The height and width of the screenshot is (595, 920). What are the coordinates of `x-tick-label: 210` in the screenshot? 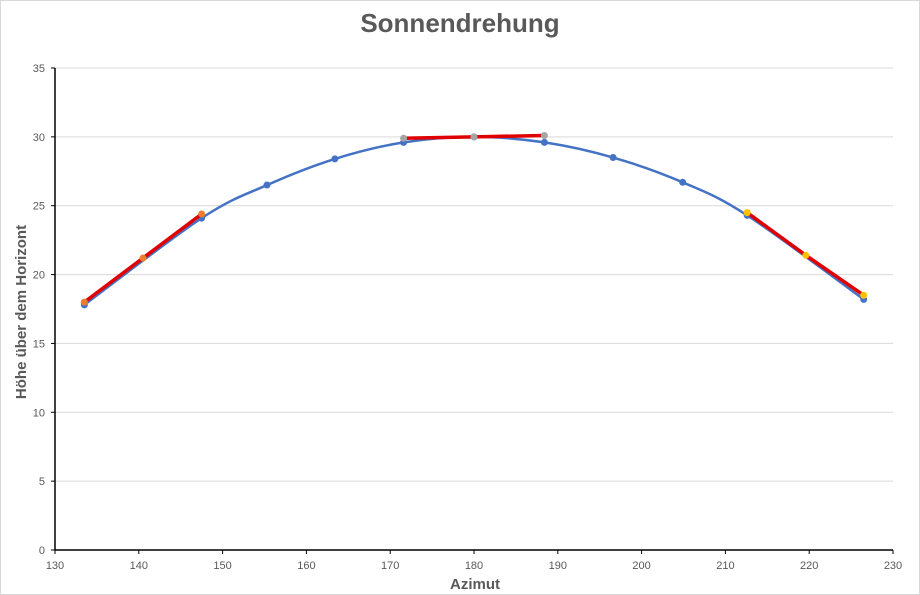 It's located at (725, 566).